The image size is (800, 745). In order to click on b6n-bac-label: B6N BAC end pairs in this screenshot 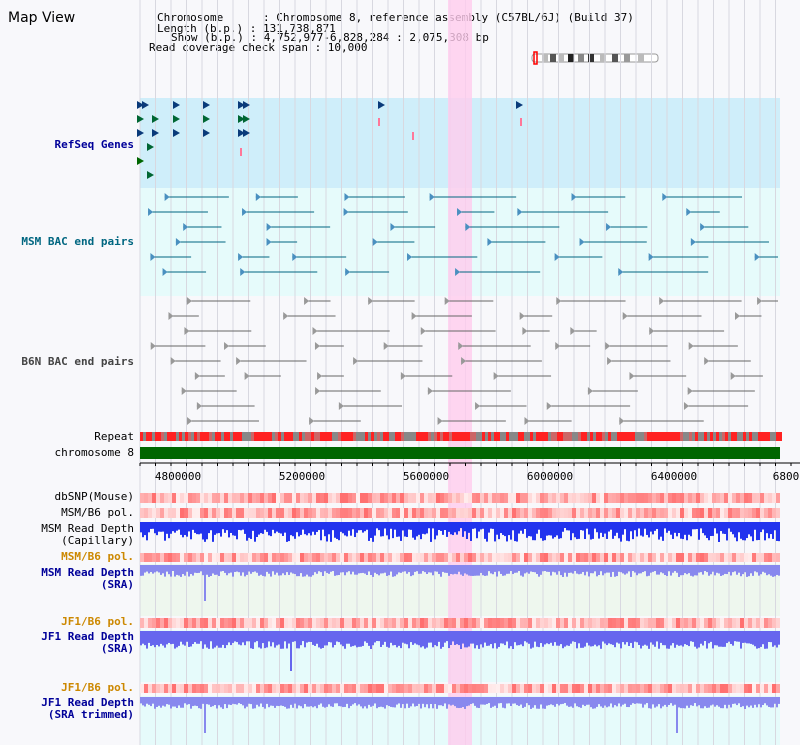, I will do `click(77, 361)`.